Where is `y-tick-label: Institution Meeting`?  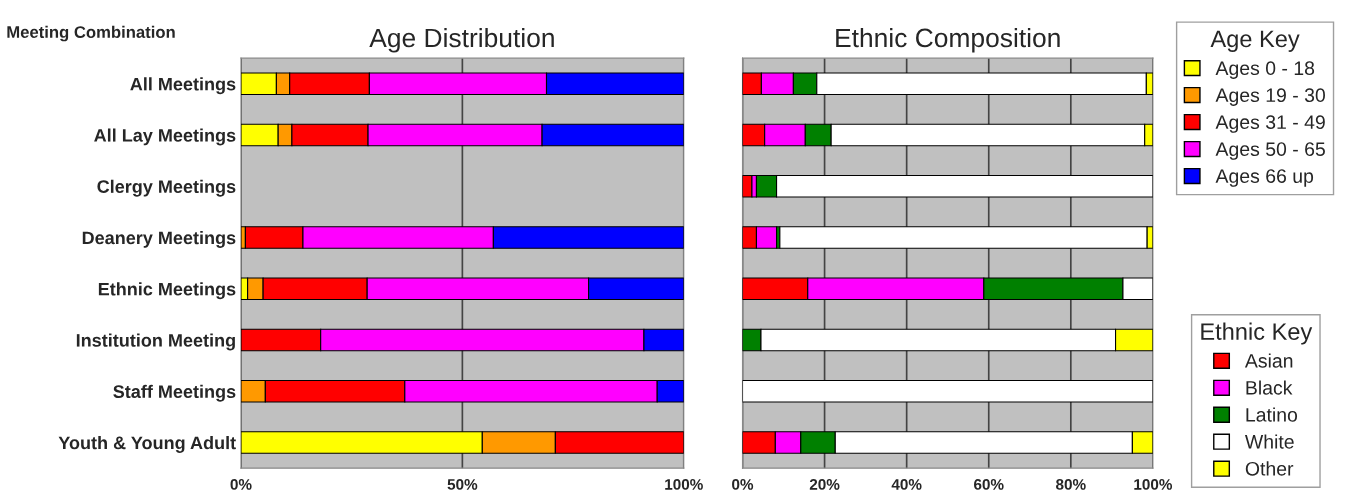
y-tick-label: Institution Meeting is located at coordinates (155, 342).